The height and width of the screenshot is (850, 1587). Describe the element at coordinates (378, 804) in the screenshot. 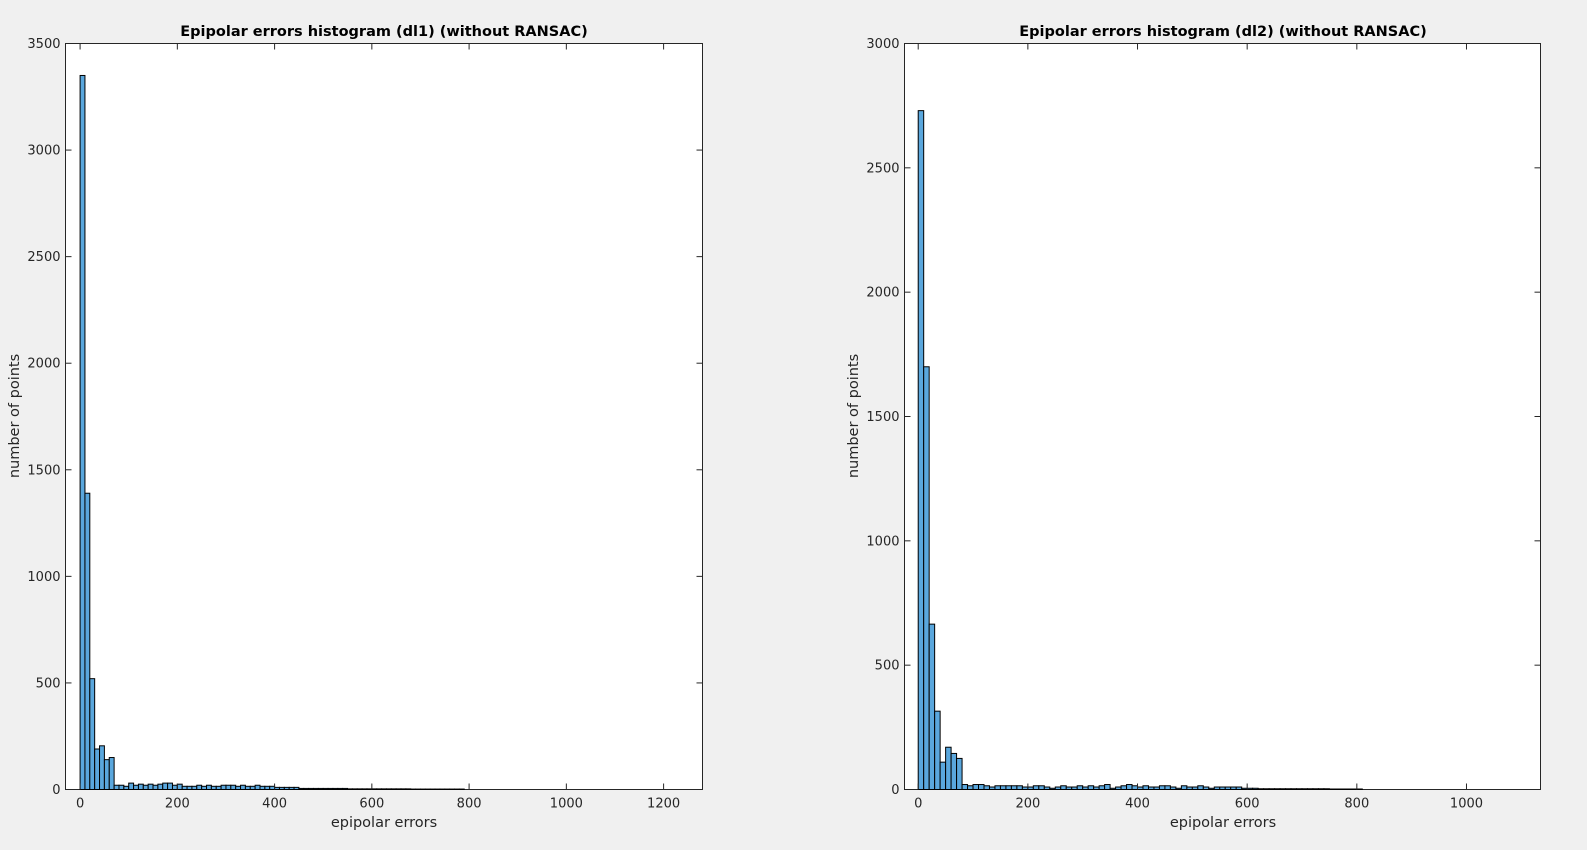

I see `x-tick-labels: 0 200 400 600 800 1000 1200` at that location.